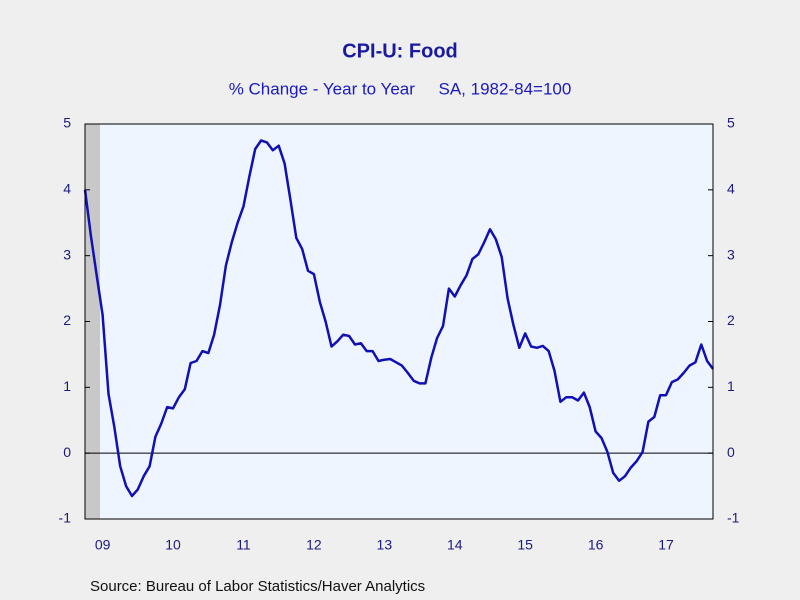 Image resolution: width=800 pixels, height=600 pixels. I want to click on x-tick-label: 13, so click(385, 545).